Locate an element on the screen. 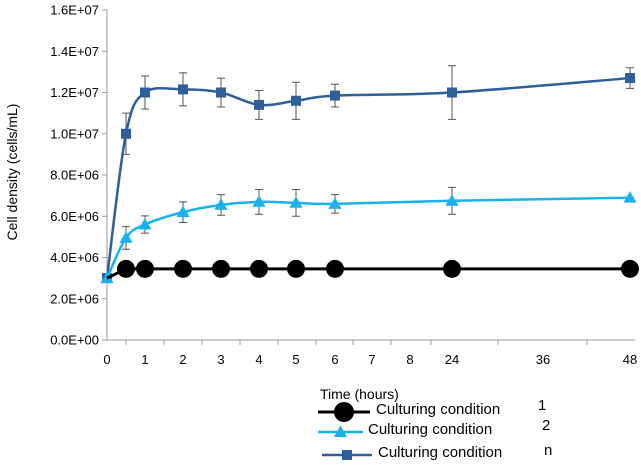 The height and width of the screenshot is (466, 641). y-axis-title: Cell density (cells/mL) is located at coordinates (12, 172).